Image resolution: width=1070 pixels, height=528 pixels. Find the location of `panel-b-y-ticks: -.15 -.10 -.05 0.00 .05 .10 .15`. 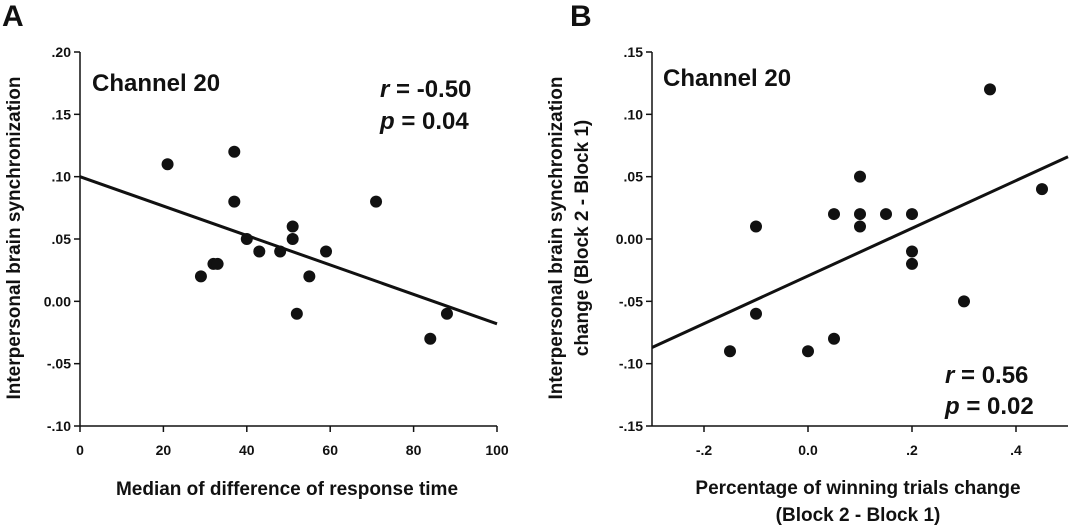

panel-b-y-ticks: -.15 -.10 -.05 0.00 .05 .10 .15 is located at coordinates (634, 239).